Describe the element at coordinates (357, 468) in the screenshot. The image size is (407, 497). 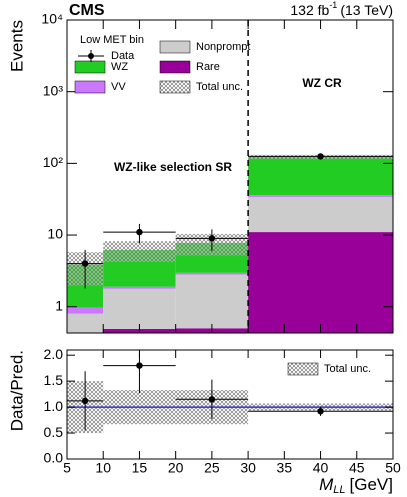
I see `x-tick-label: 45` at that location.